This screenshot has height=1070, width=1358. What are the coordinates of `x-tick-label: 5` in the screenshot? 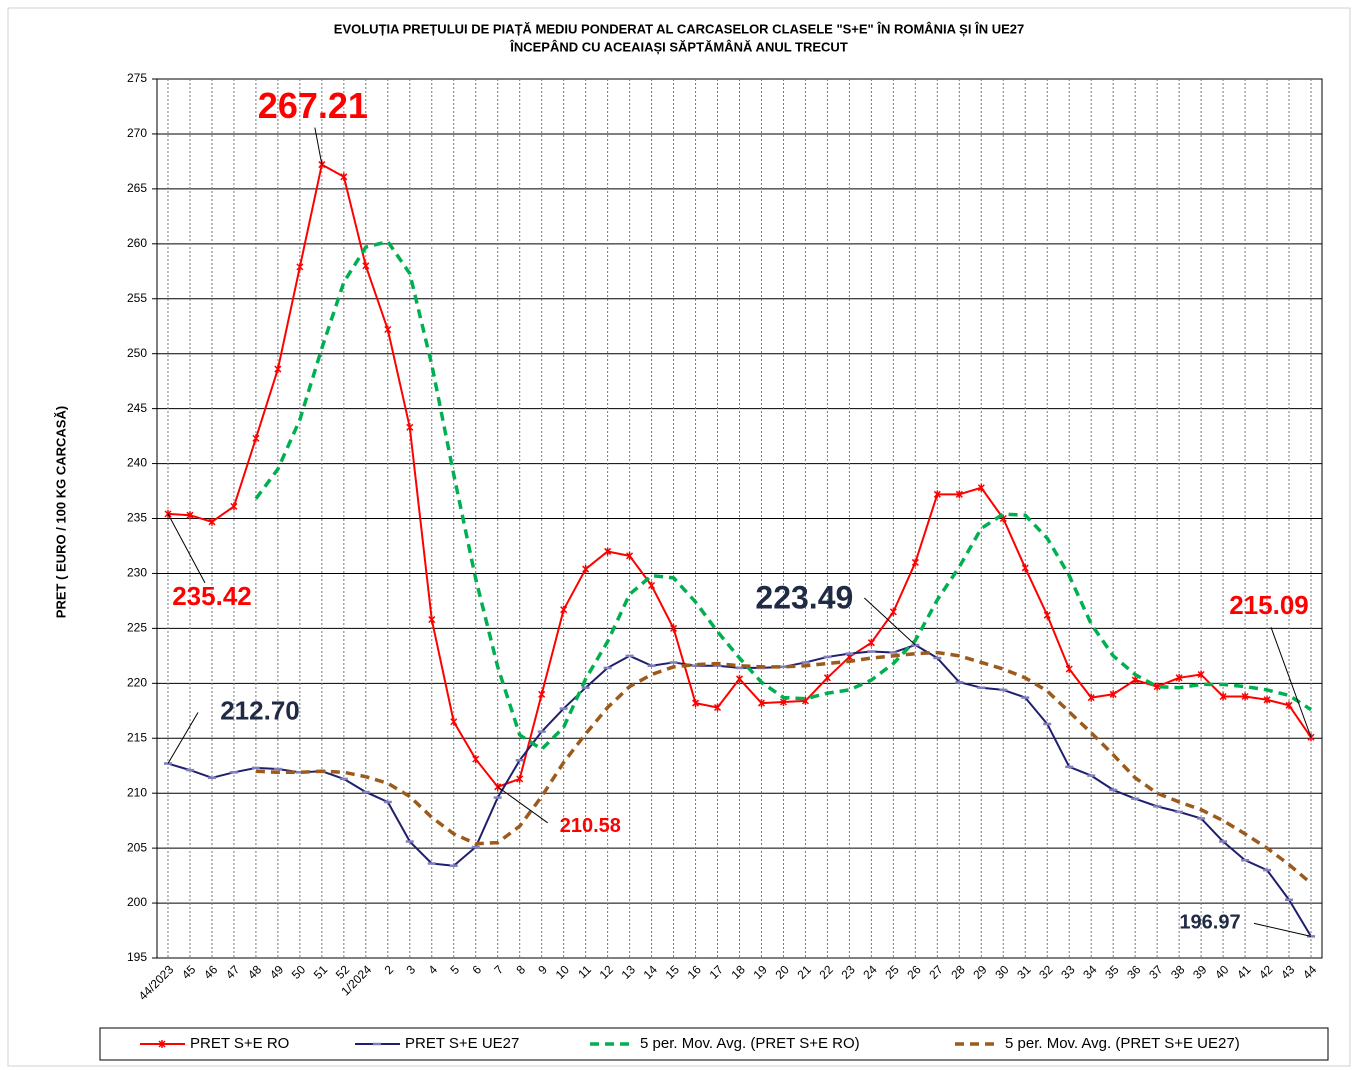 It's located at (454, 969).